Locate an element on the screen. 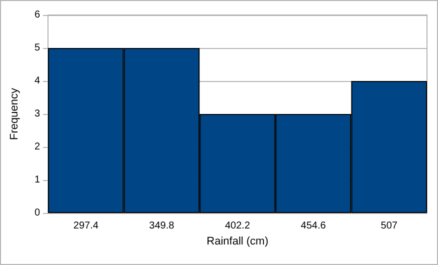  y-tick-label: 0 is located at coordinates (37, 213).